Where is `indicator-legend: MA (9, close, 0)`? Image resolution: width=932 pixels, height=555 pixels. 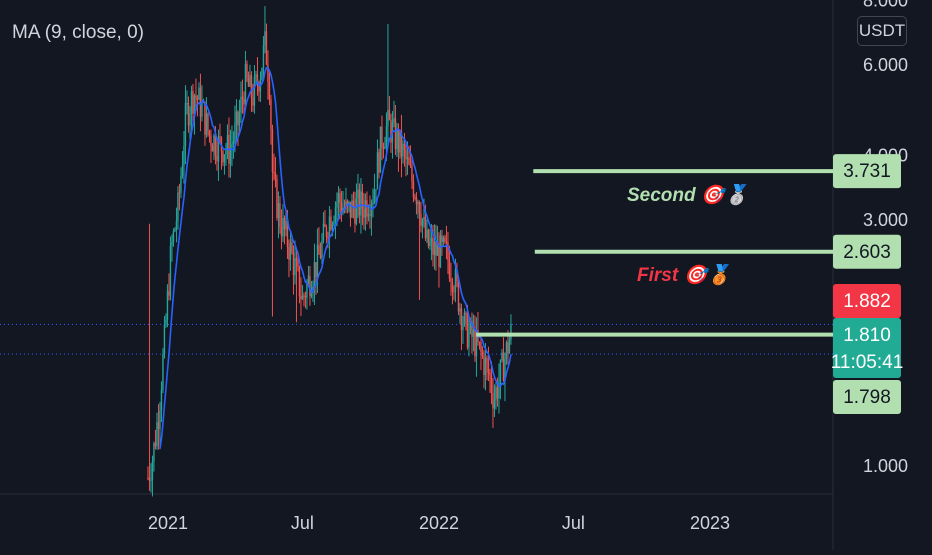 indicator-legend: MA (9, close, 0) is located at coordinates (78, 32).